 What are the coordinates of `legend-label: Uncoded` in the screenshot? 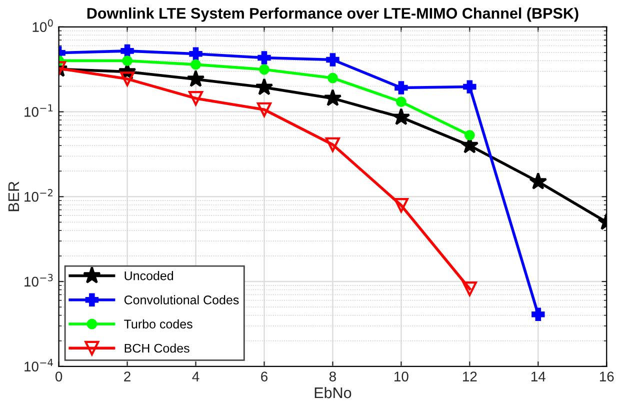 It's located at (149, 275).